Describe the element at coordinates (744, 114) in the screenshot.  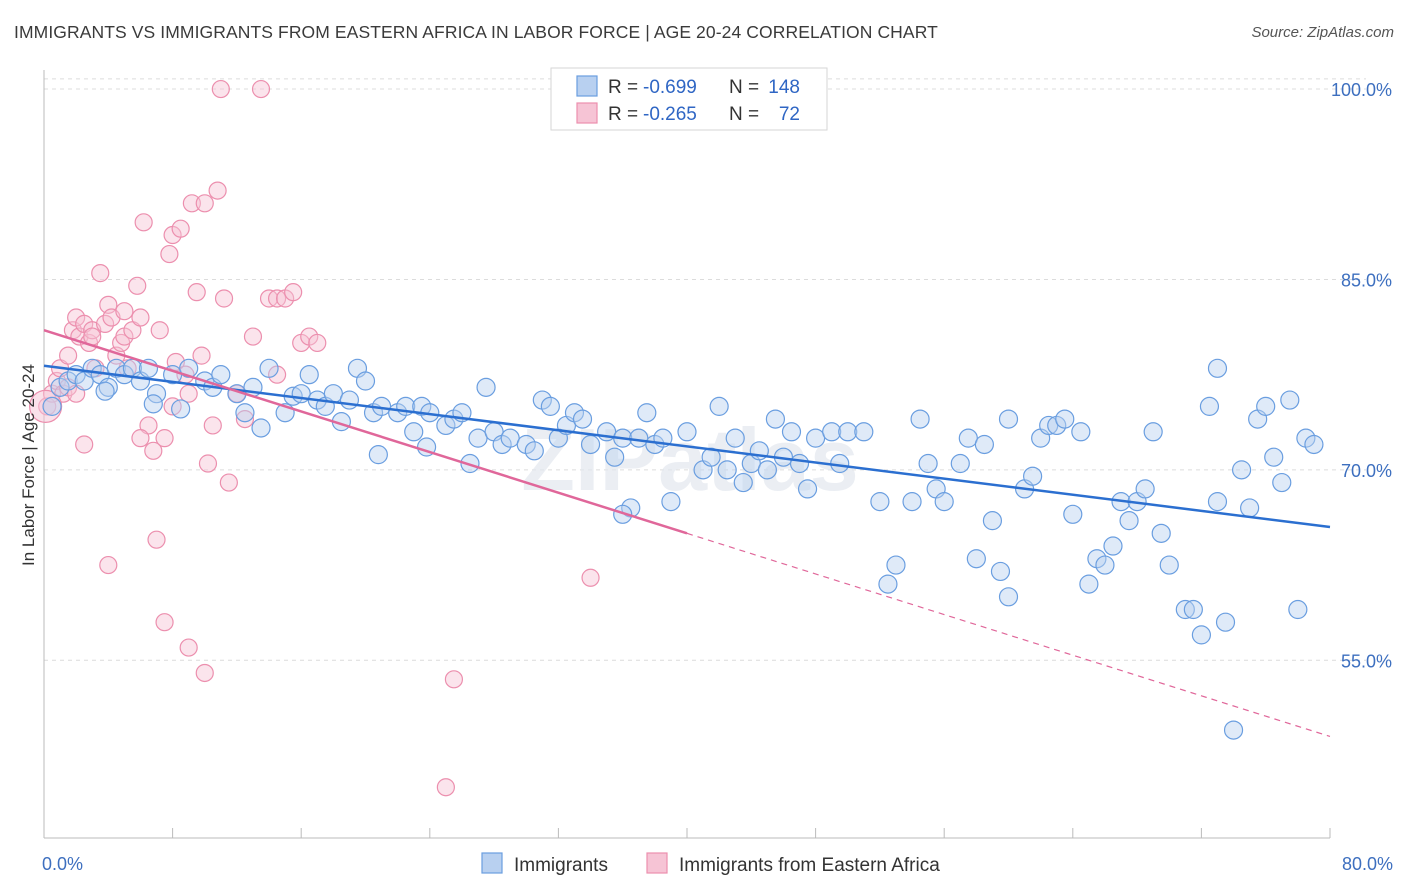
I see `legend-n-label-2: N =` at that location.